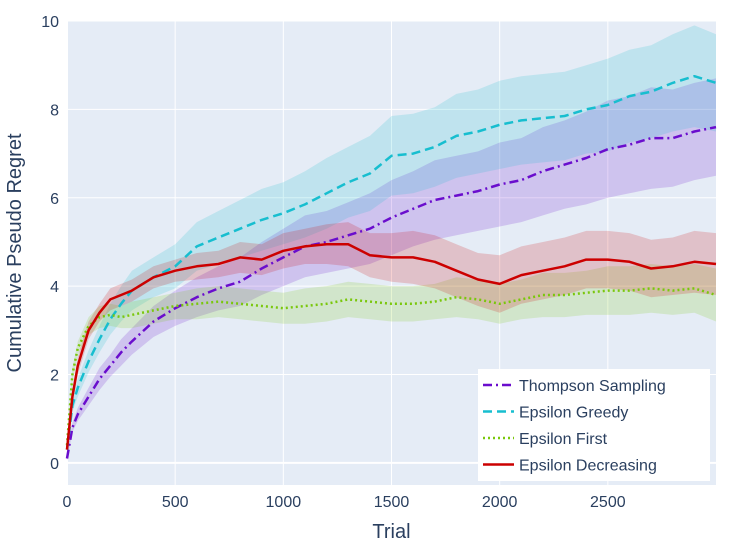 Image resolution: width=736 pixels, height=552 pixels. What do you see at coordinates (284, 502) in the screenshot?
I see `x-tick-label: 1000` at bounding box center [284, 502].